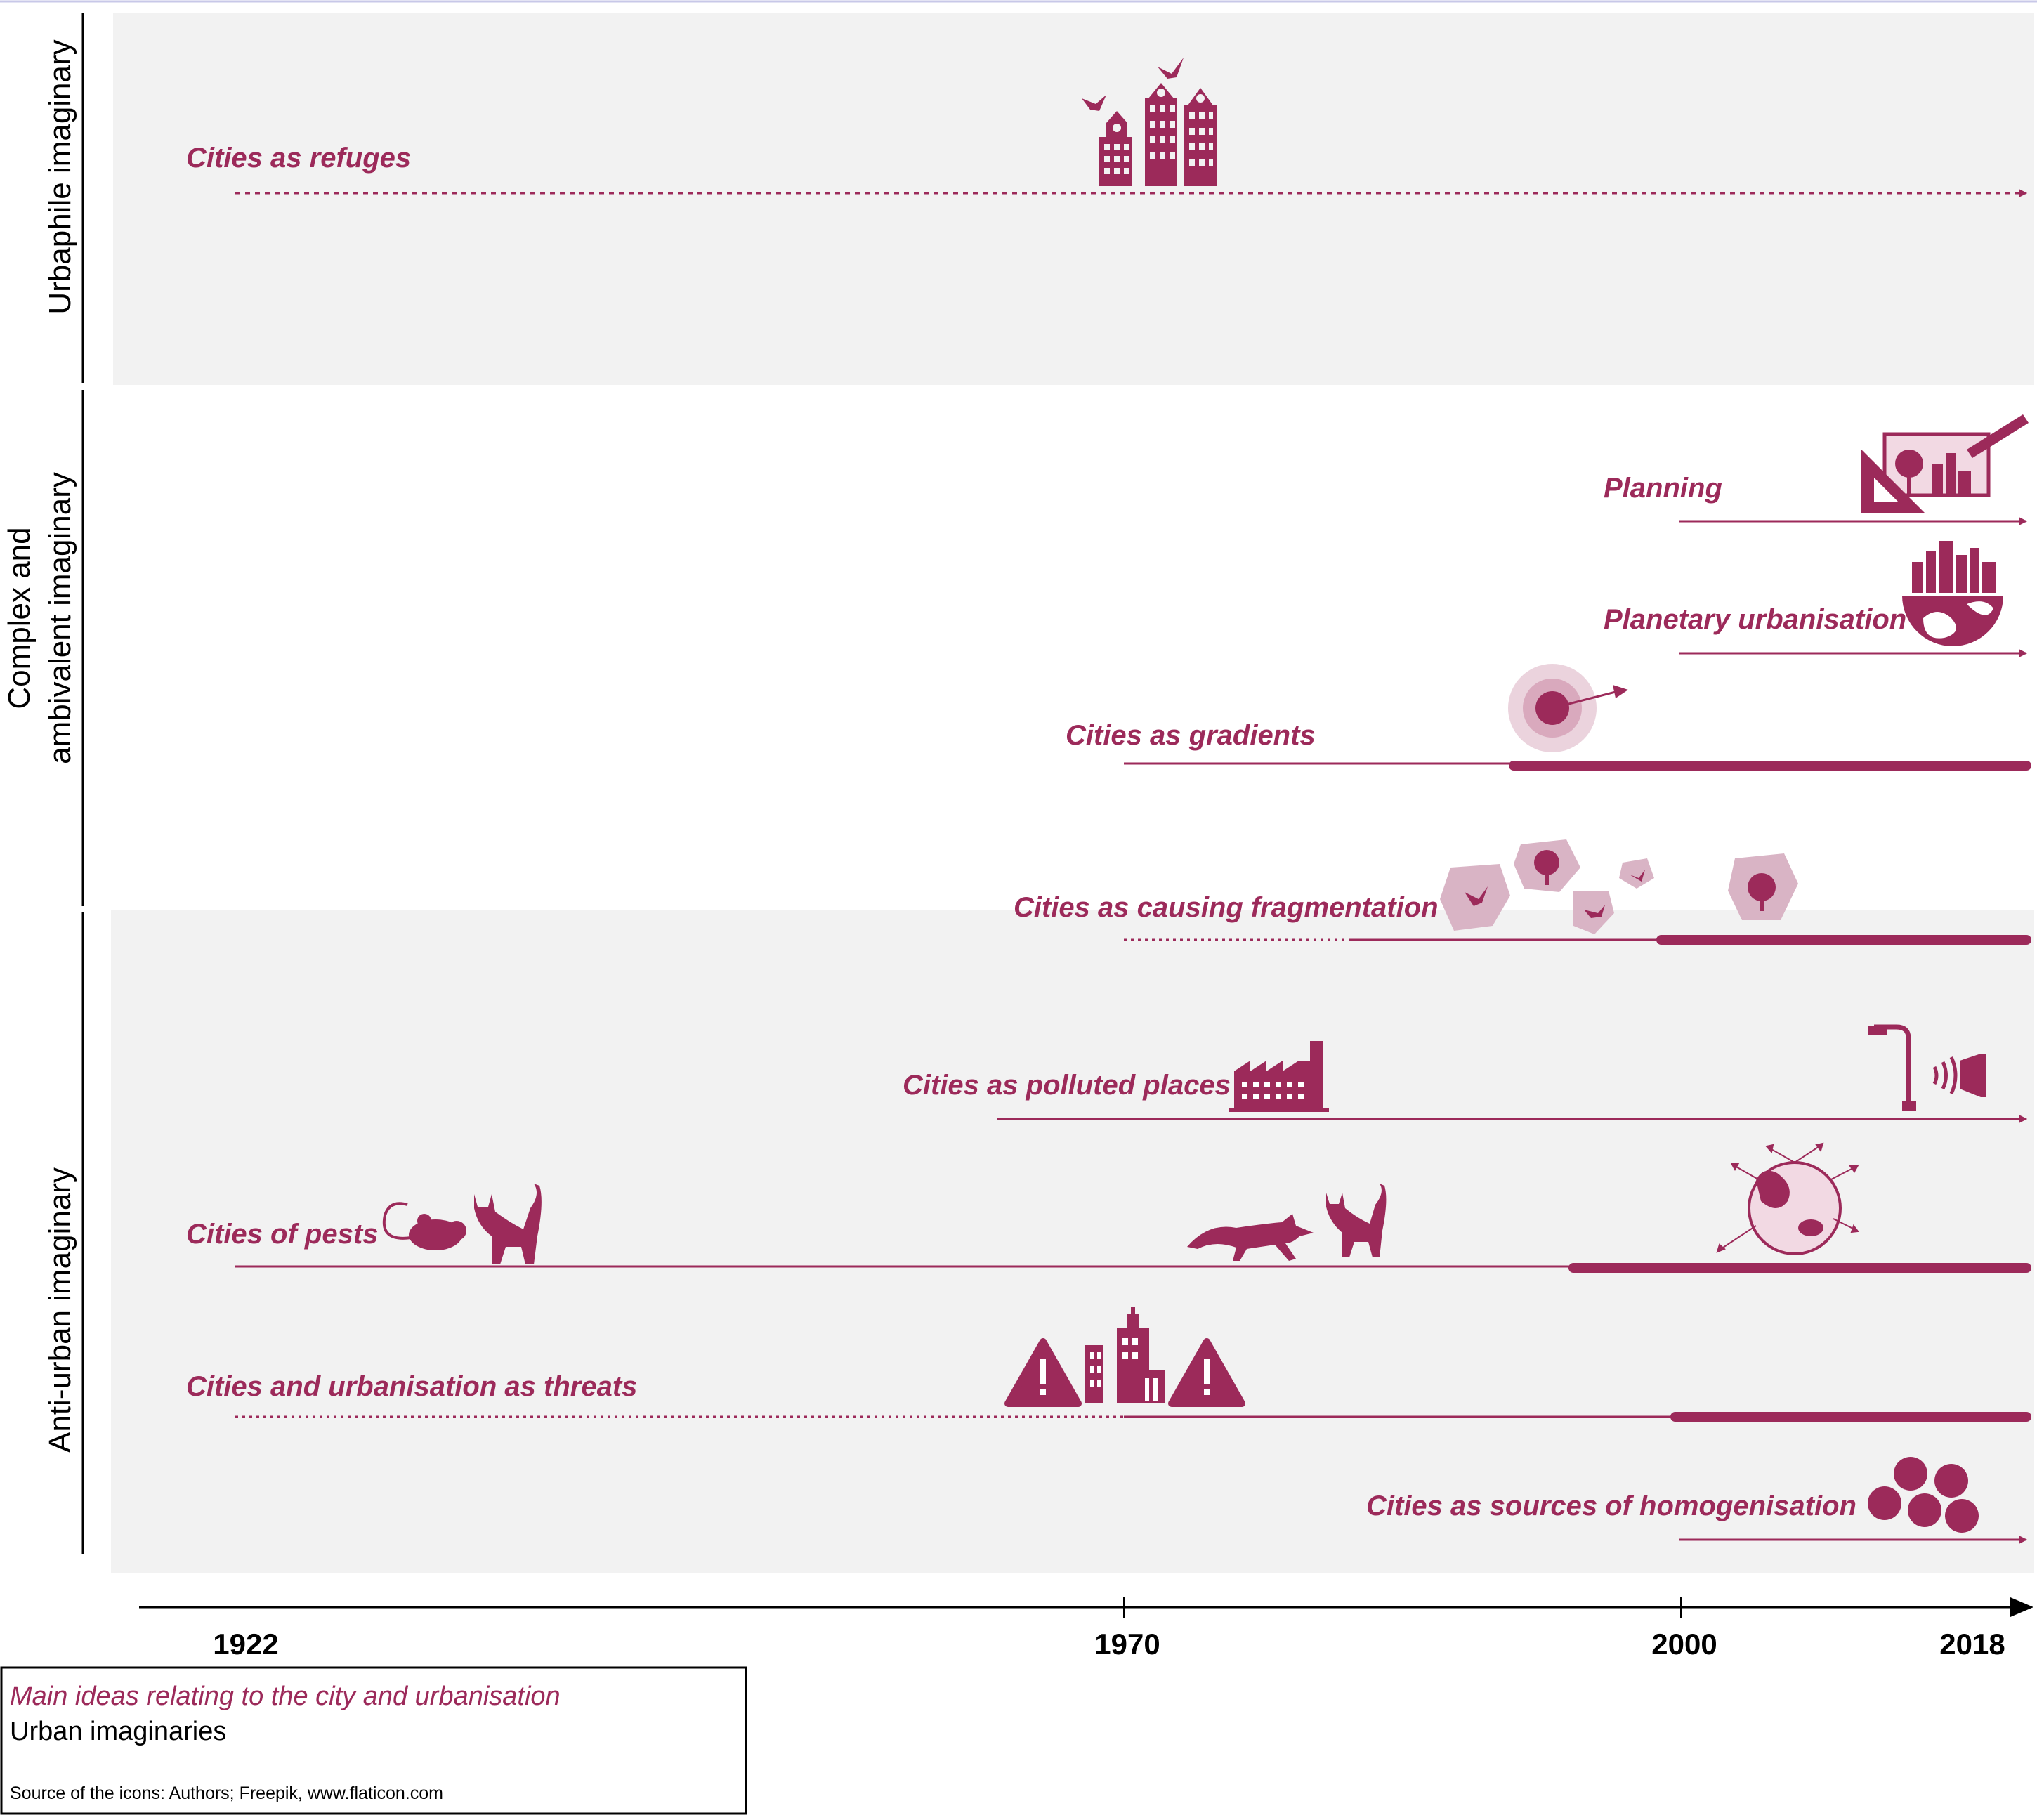 The width and height of the screenshot is (2037, 1820). I want to click on cat-icon, so click(508, 1224).